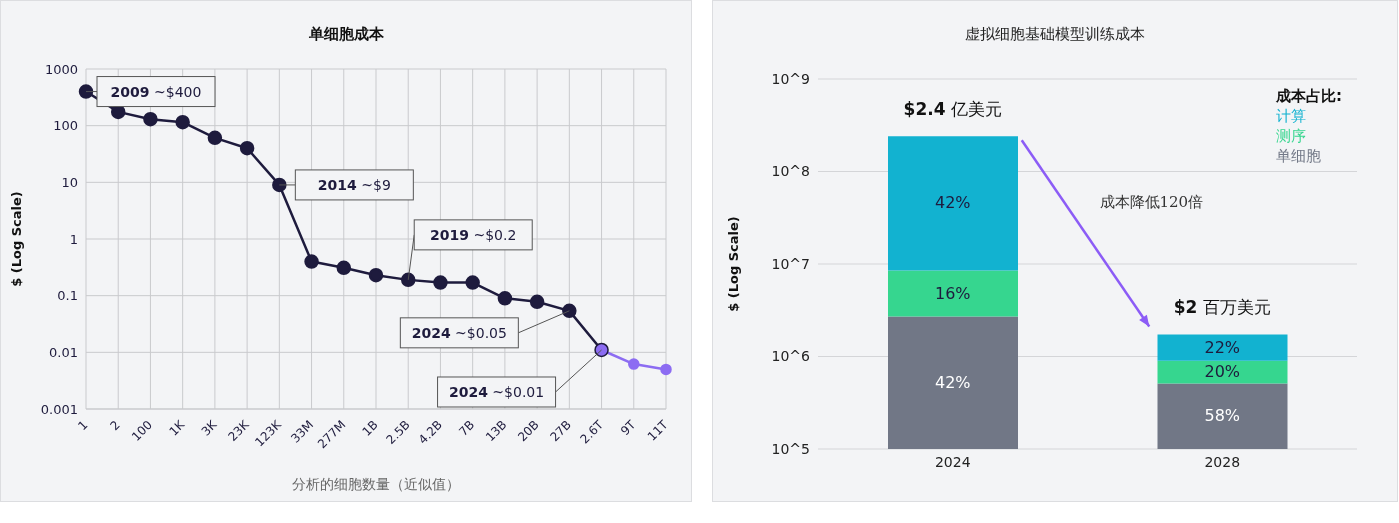 This screenshot has height=523, width=1399. What do you see at coordinates (1299, 156) in the screenshot?
I see `text: 单细胞` at bounding box center [1299, 156].